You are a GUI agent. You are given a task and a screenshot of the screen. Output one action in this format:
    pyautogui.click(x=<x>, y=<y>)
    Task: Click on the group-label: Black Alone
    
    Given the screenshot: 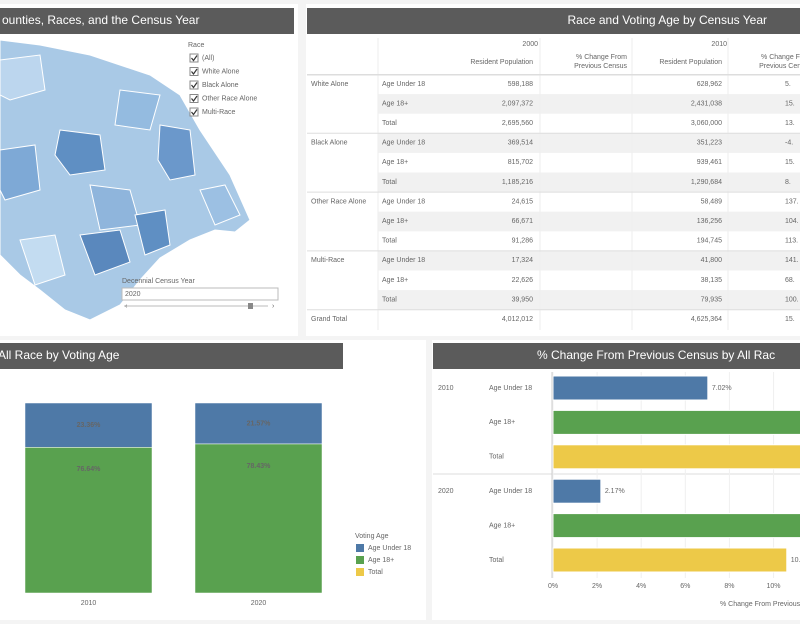 What is the action you would take?
    pyautogui.click(x=329, y=143)
    